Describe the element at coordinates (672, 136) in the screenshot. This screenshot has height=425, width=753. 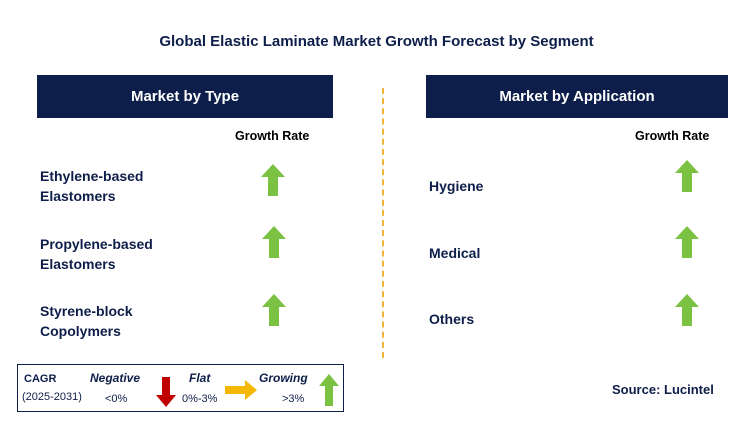
I see `right-growth-rate-label: Growth Rate` at that location.